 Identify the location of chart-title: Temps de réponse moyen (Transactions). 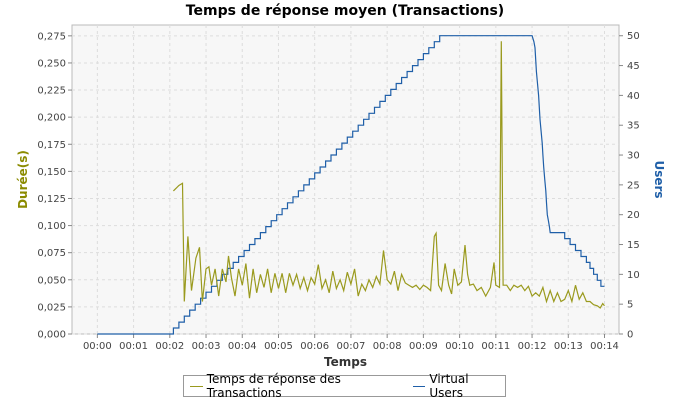
(345, 11).